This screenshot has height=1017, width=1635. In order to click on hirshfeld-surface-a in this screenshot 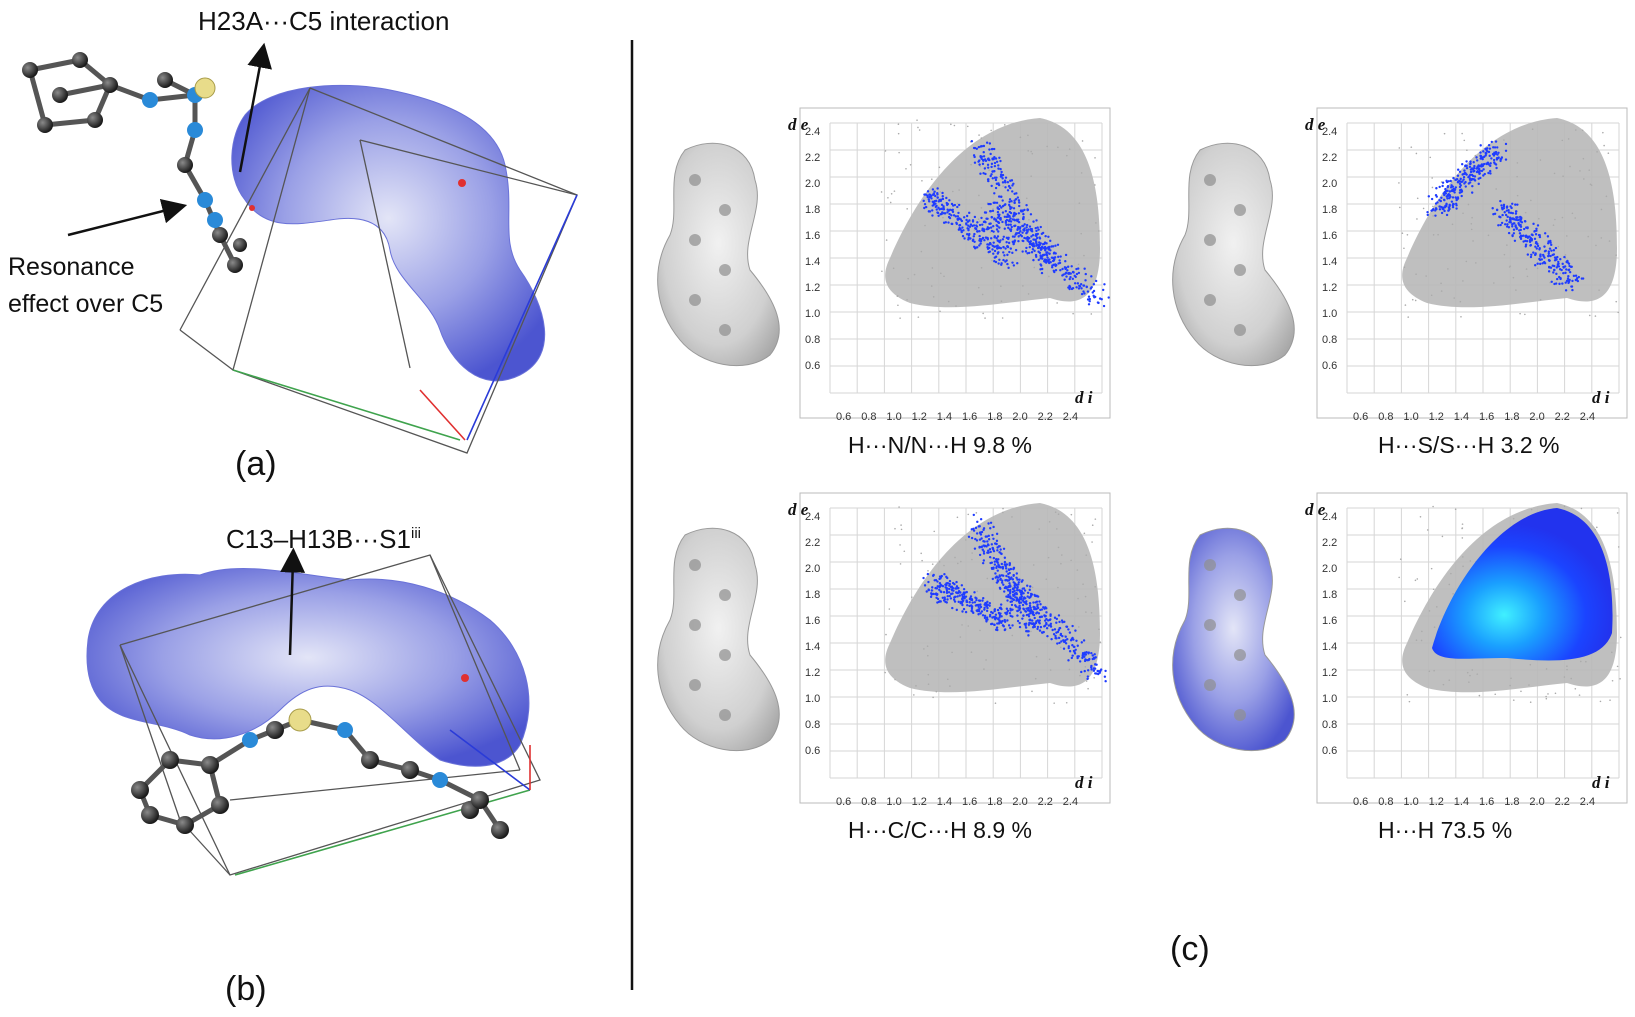, I will do `click(388, 233)`.